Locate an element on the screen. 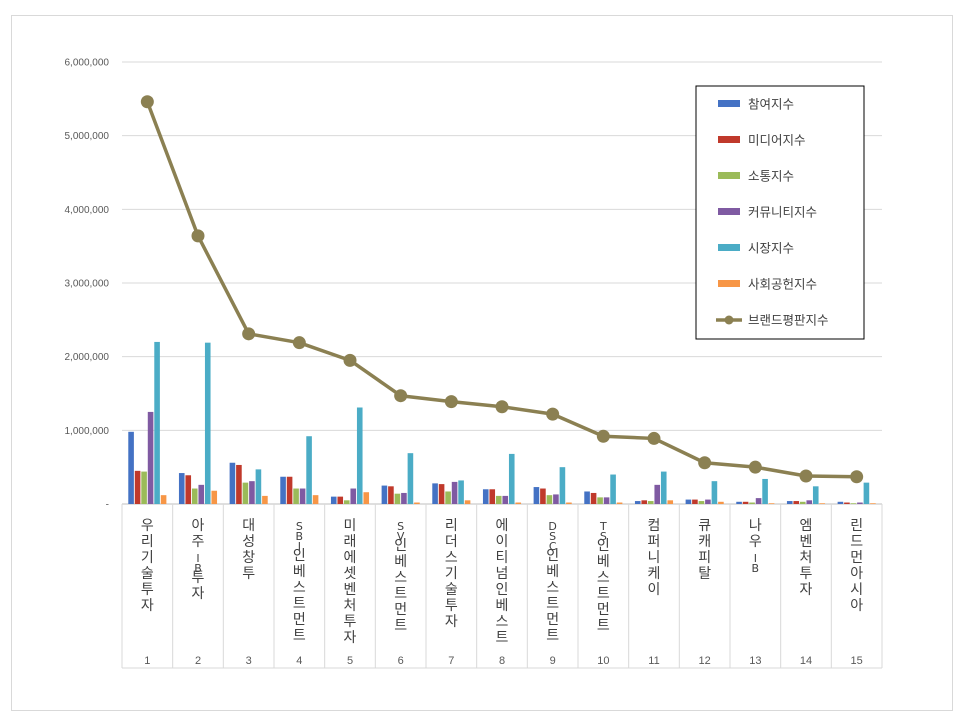  legend-label: 브랜드평판지수 is located at coordinates (788, 320).